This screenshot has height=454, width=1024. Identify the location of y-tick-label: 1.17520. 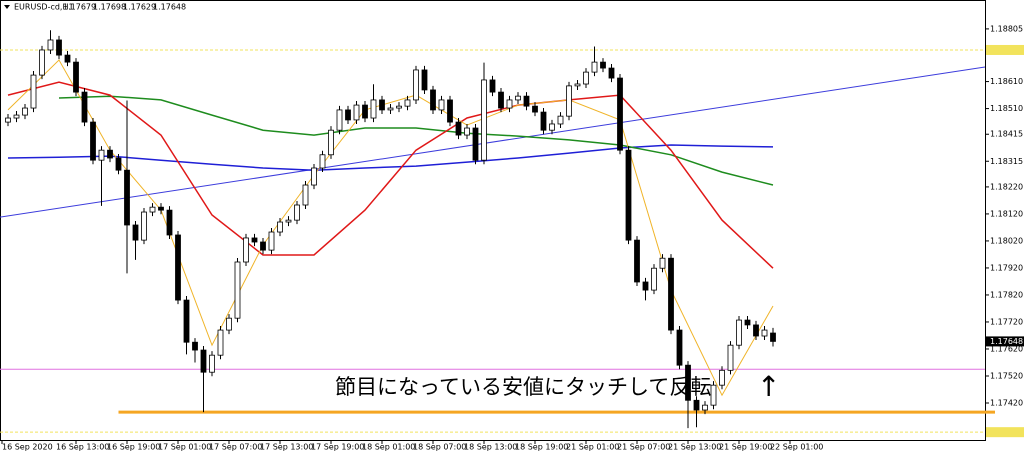
(1006, 375).